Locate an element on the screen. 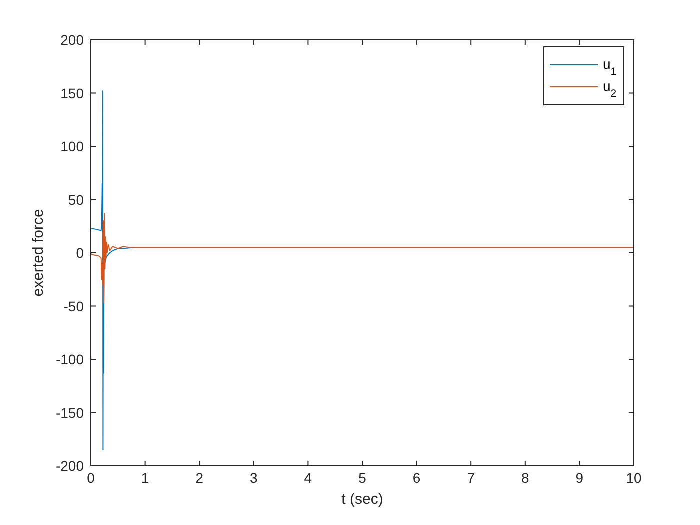 The height and width of the screenshot is (525, 700). y-tick-label: 0 is located at coordinates (80, 253).